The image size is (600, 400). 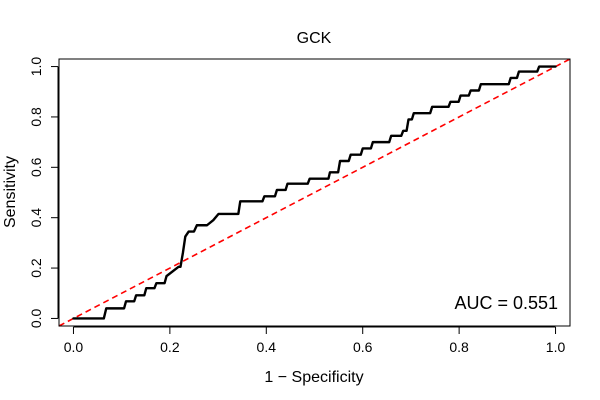 I want to click on y-tick-label: 1.0, so click(x=36, y=67).